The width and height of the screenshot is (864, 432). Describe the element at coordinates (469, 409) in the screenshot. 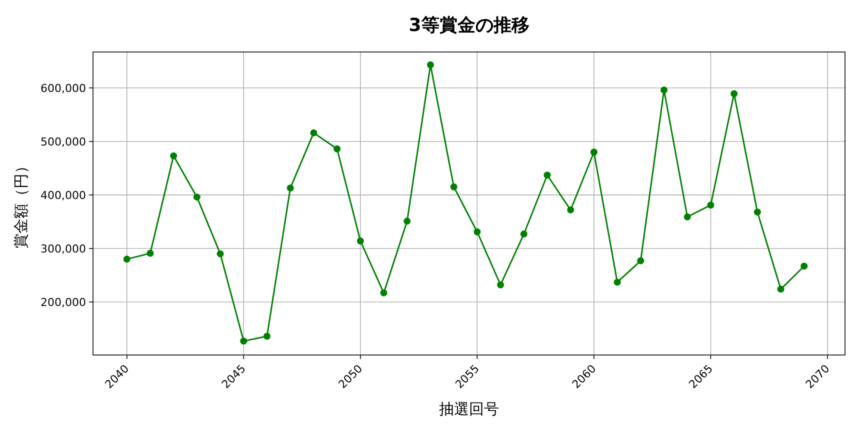

I see `x-axis-title: 抽選回号` at that location.